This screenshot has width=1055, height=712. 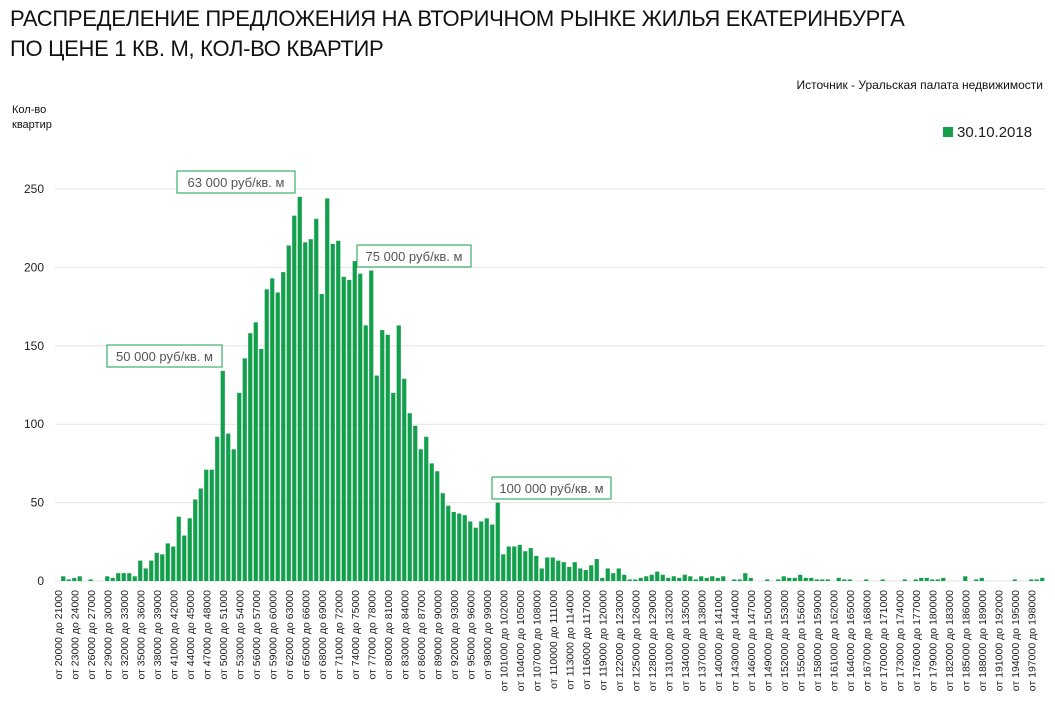 What do you see at coordinates (686, 640) in the screenshot?
I see `x-tick-label: от 134000 до 135000` at bounding box center [686, 640].